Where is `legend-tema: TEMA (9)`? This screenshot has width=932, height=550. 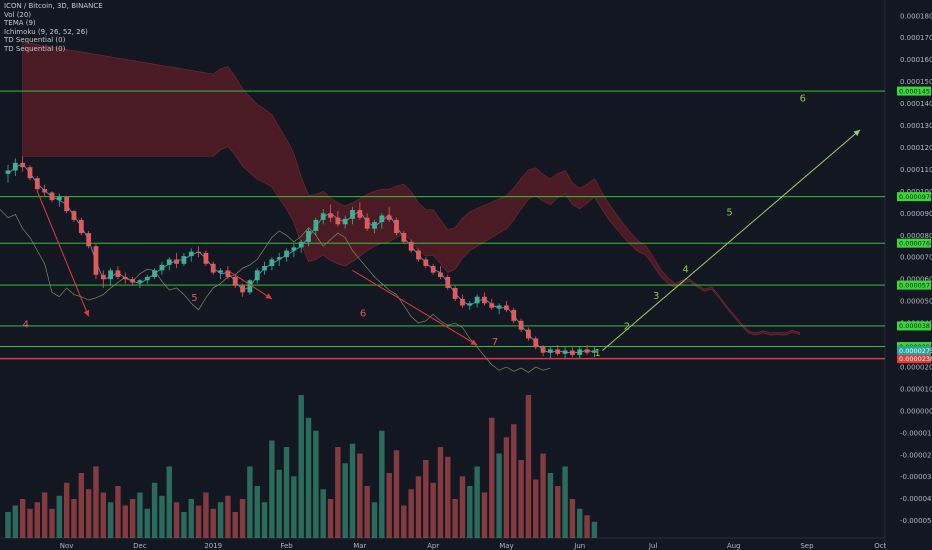
legend-tema: TEMA (9) is located at coordinates (20, 23).